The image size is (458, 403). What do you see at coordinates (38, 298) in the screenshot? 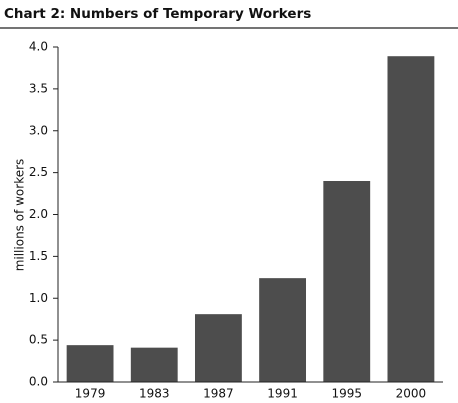
I see `y-tick-label: 1.0` at bounding box center [38, 298].